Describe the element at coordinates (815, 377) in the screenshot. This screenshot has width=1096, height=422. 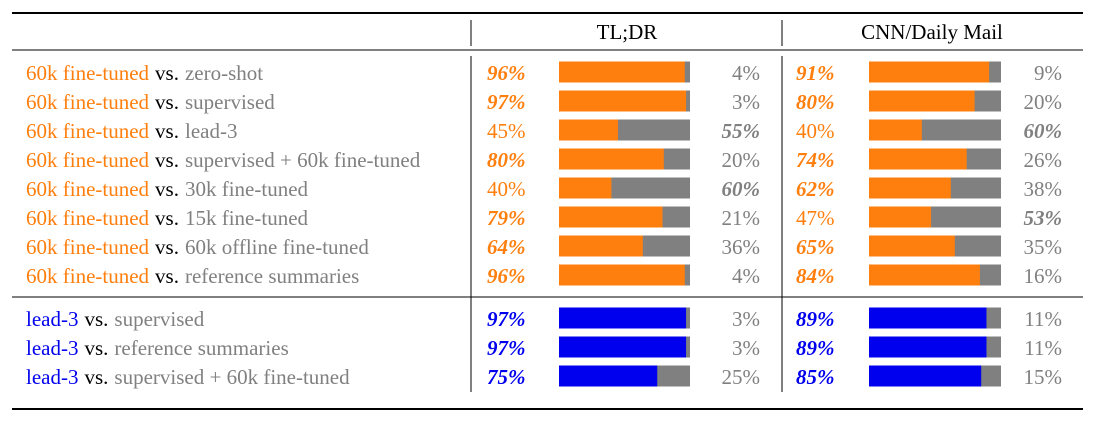
I see `cnn-win-pct: 85%` at that location.